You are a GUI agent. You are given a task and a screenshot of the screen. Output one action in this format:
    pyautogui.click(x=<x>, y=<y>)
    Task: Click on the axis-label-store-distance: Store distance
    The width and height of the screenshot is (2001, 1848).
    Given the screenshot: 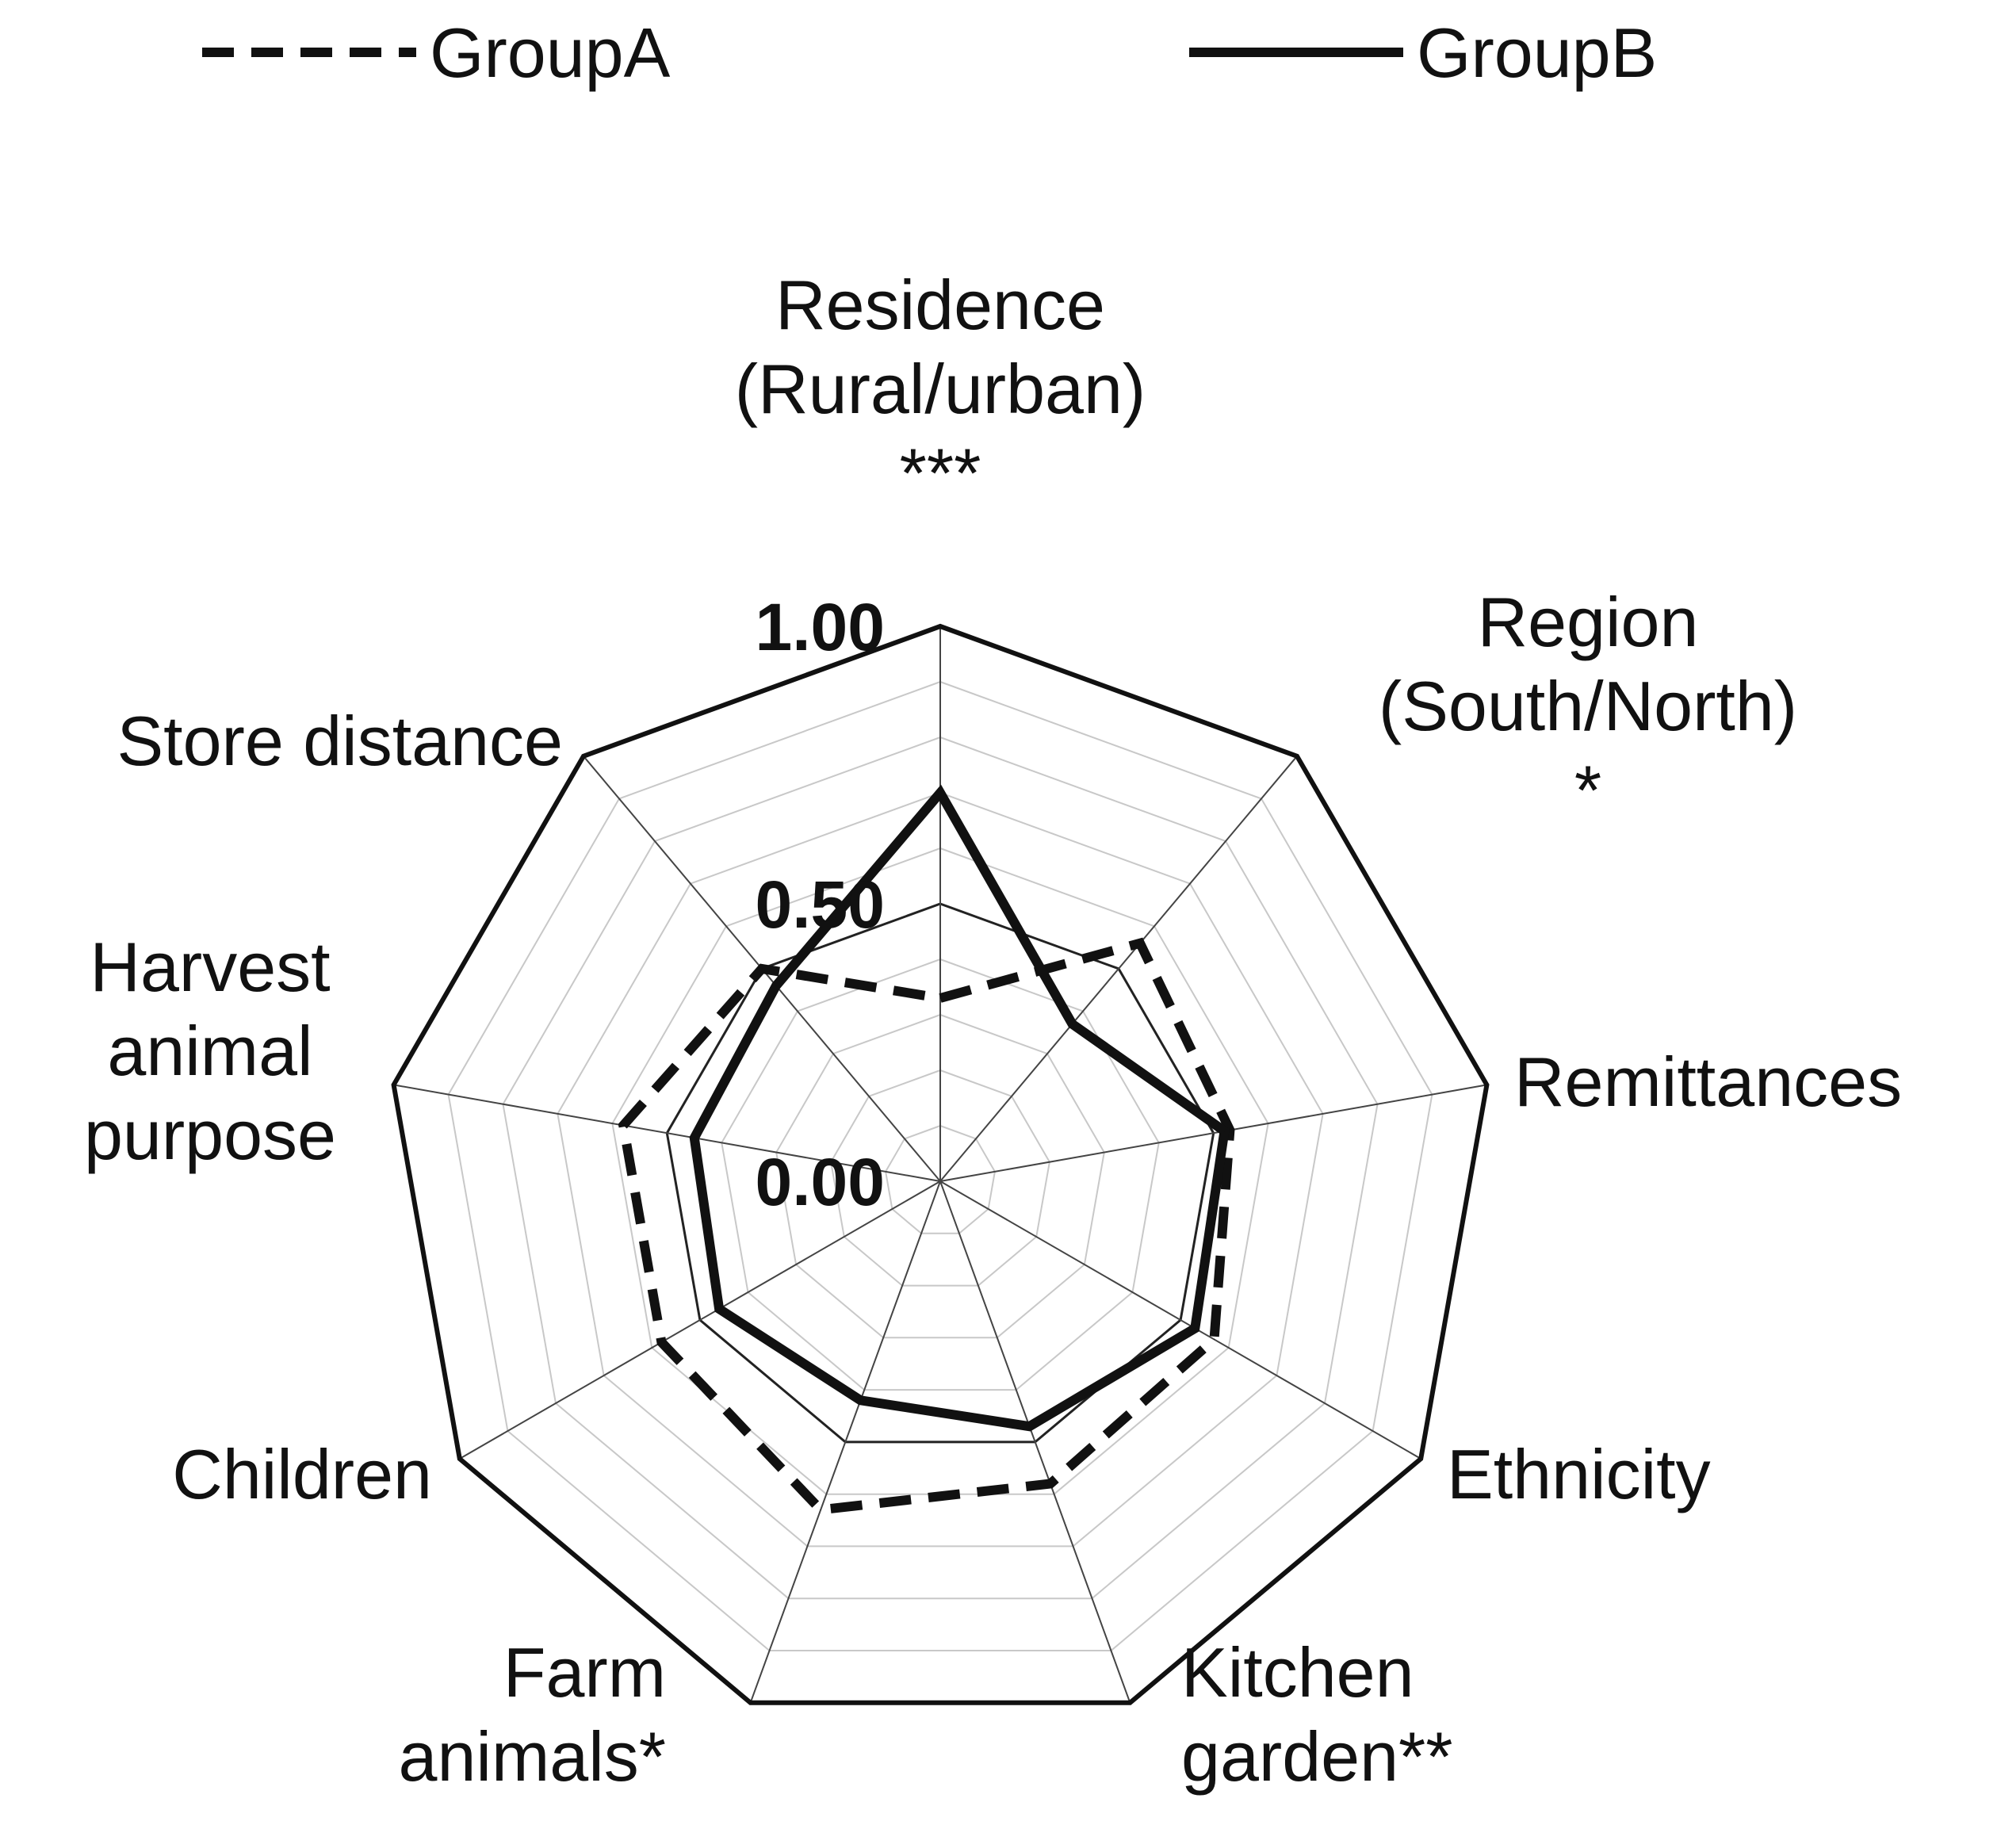 What is the action you would take?
    pyautogui.click(x=340, y=741)
    